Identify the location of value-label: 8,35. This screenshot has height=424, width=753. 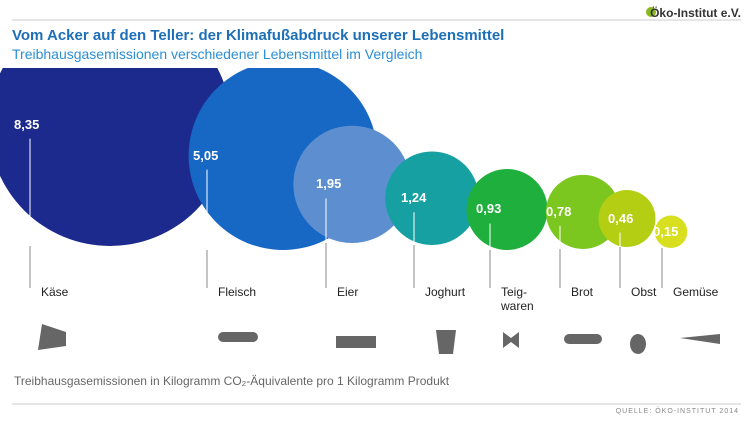
(27, 124).